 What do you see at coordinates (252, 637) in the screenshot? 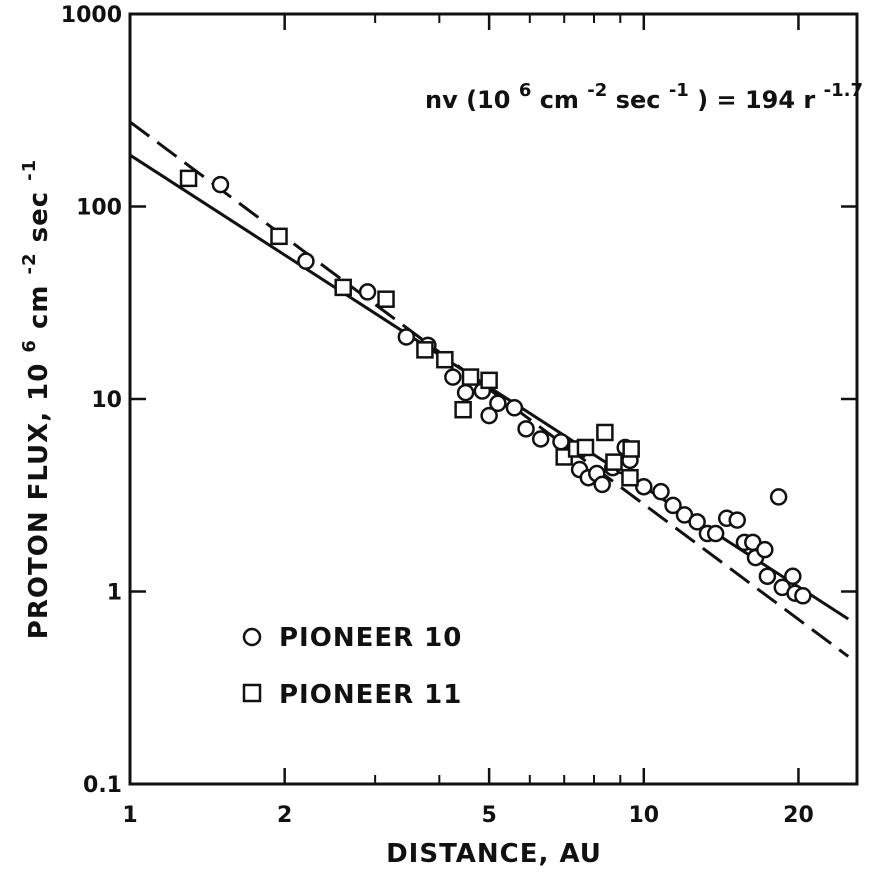
I see `legend-marker-circle` at bounding box center [252, 637].